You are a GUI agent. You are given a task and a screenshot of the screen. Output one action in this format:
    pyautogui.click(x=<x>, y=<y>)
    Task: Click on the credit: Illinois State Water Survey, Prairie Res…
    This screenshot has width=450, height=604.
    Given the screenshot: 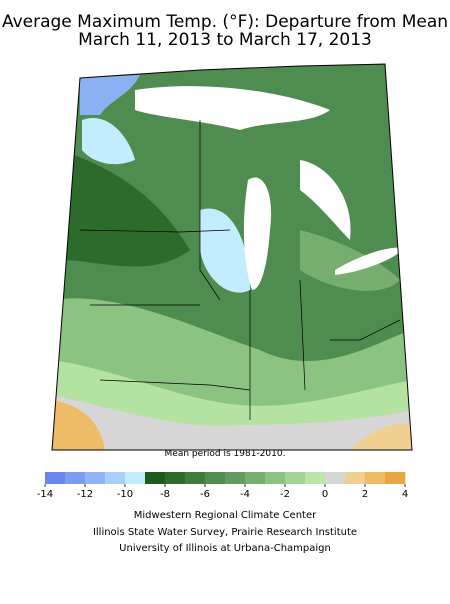 What is the action you would take?
    pyautogui.click(x=225, y=532)
    